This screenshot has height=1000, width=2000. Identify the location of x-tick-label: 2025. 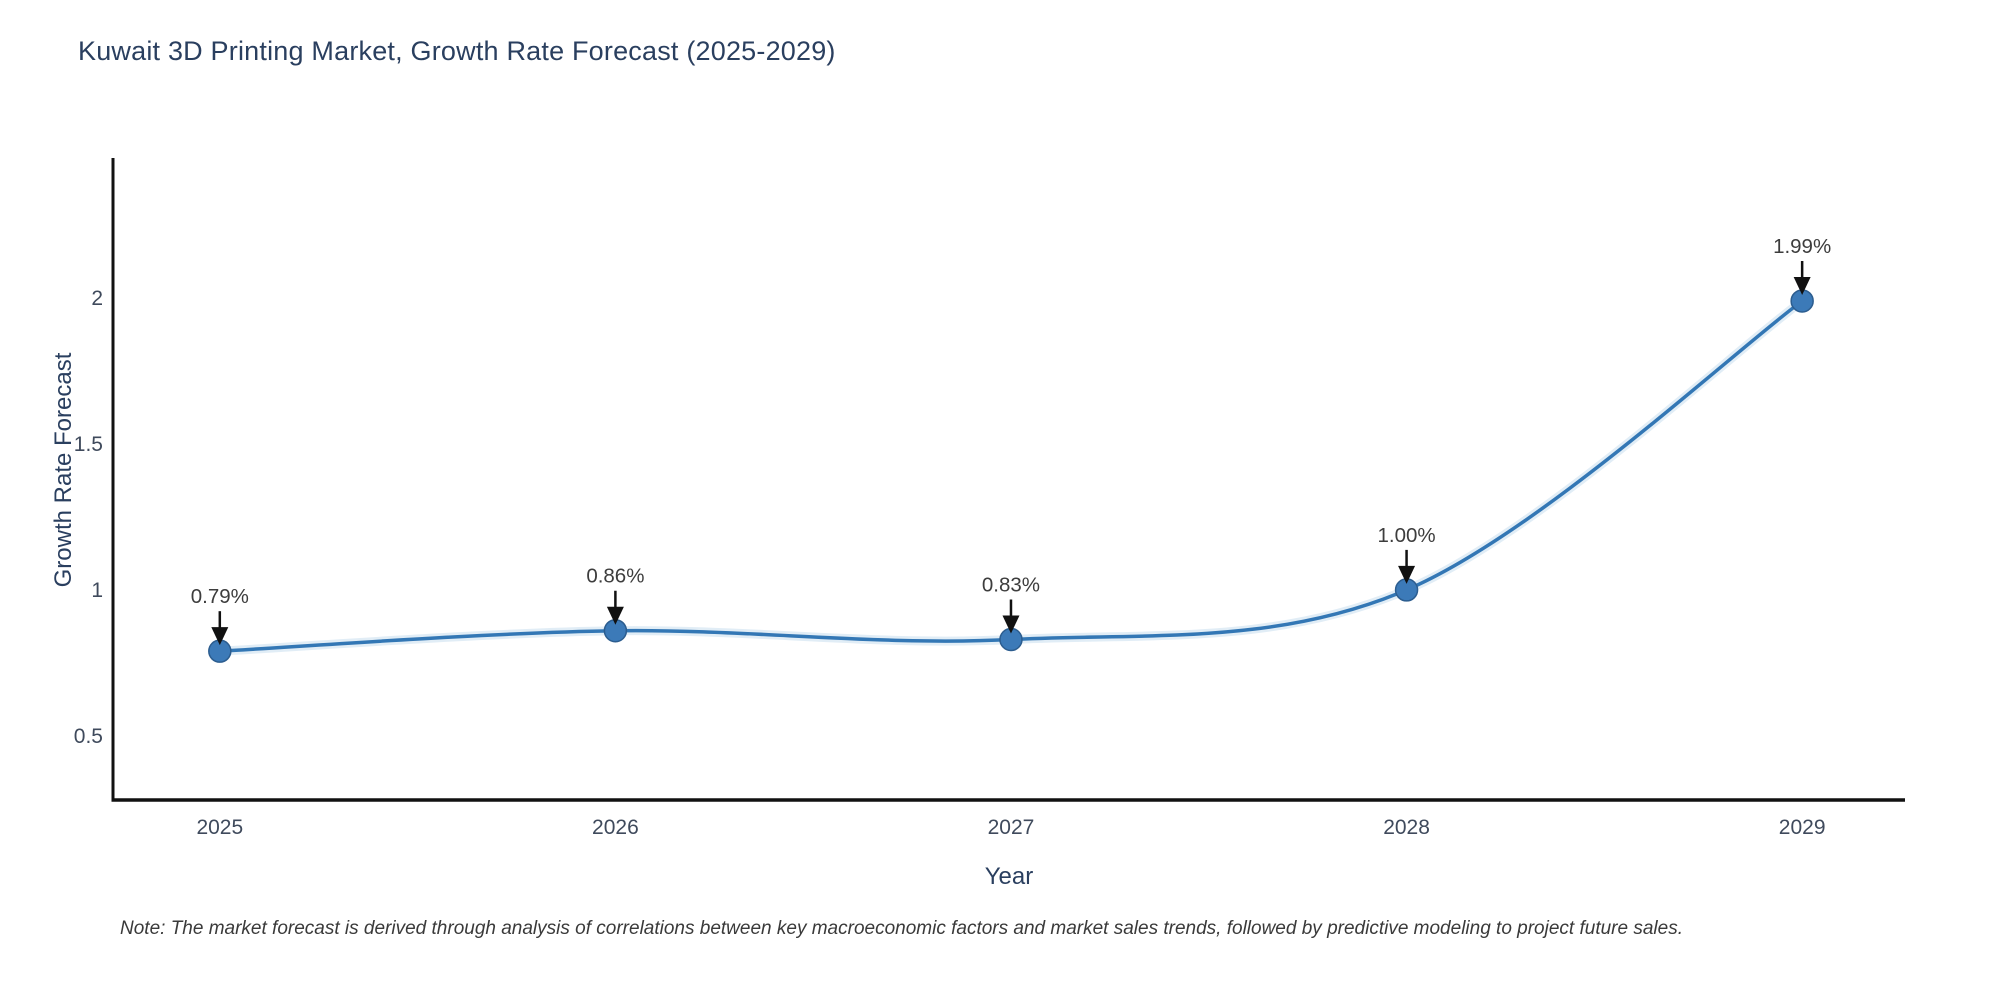
(219, 827).